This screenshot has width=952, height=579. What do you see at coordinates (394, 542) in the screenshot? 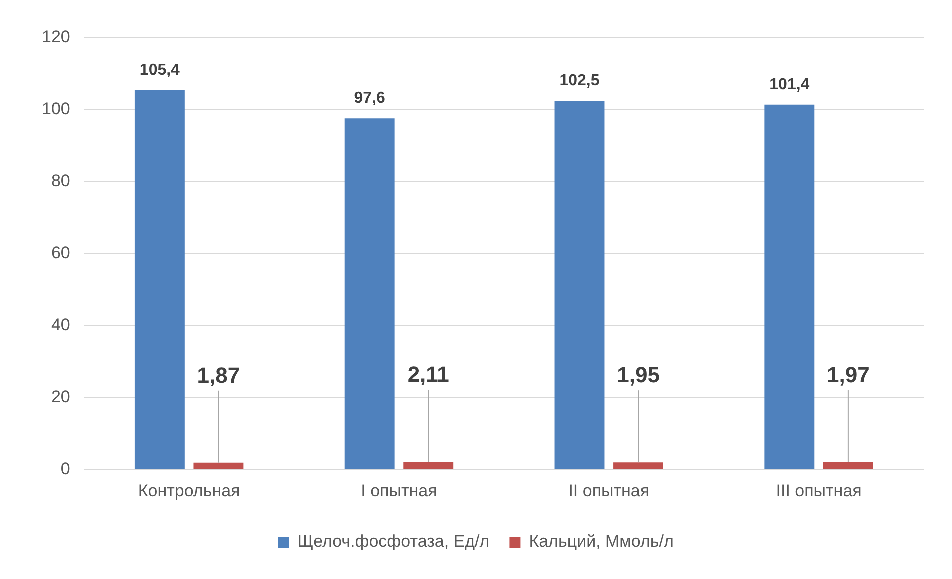
I see `legend-label: Щелоч.фосфотаза, Ед/л` at bounding box center [394, 542].